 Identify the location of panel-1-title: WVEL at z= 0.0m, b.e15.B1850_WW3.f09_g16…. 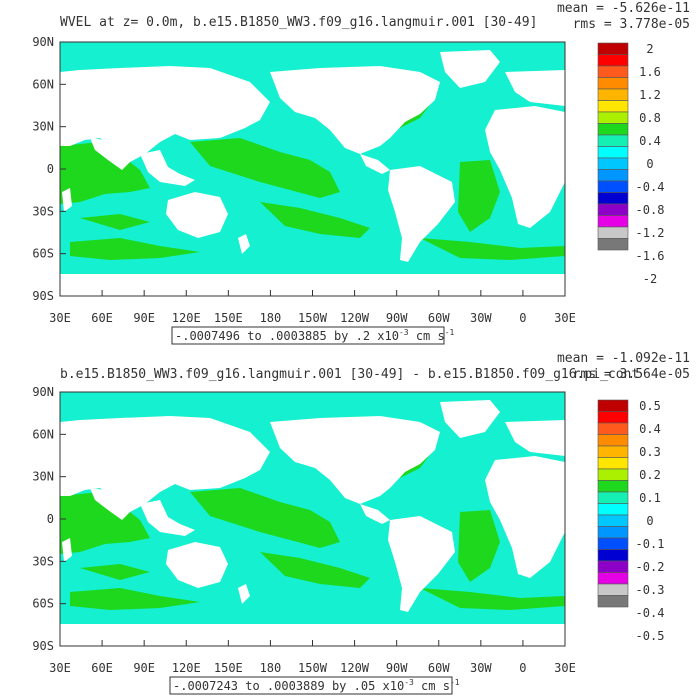
(298, 22).